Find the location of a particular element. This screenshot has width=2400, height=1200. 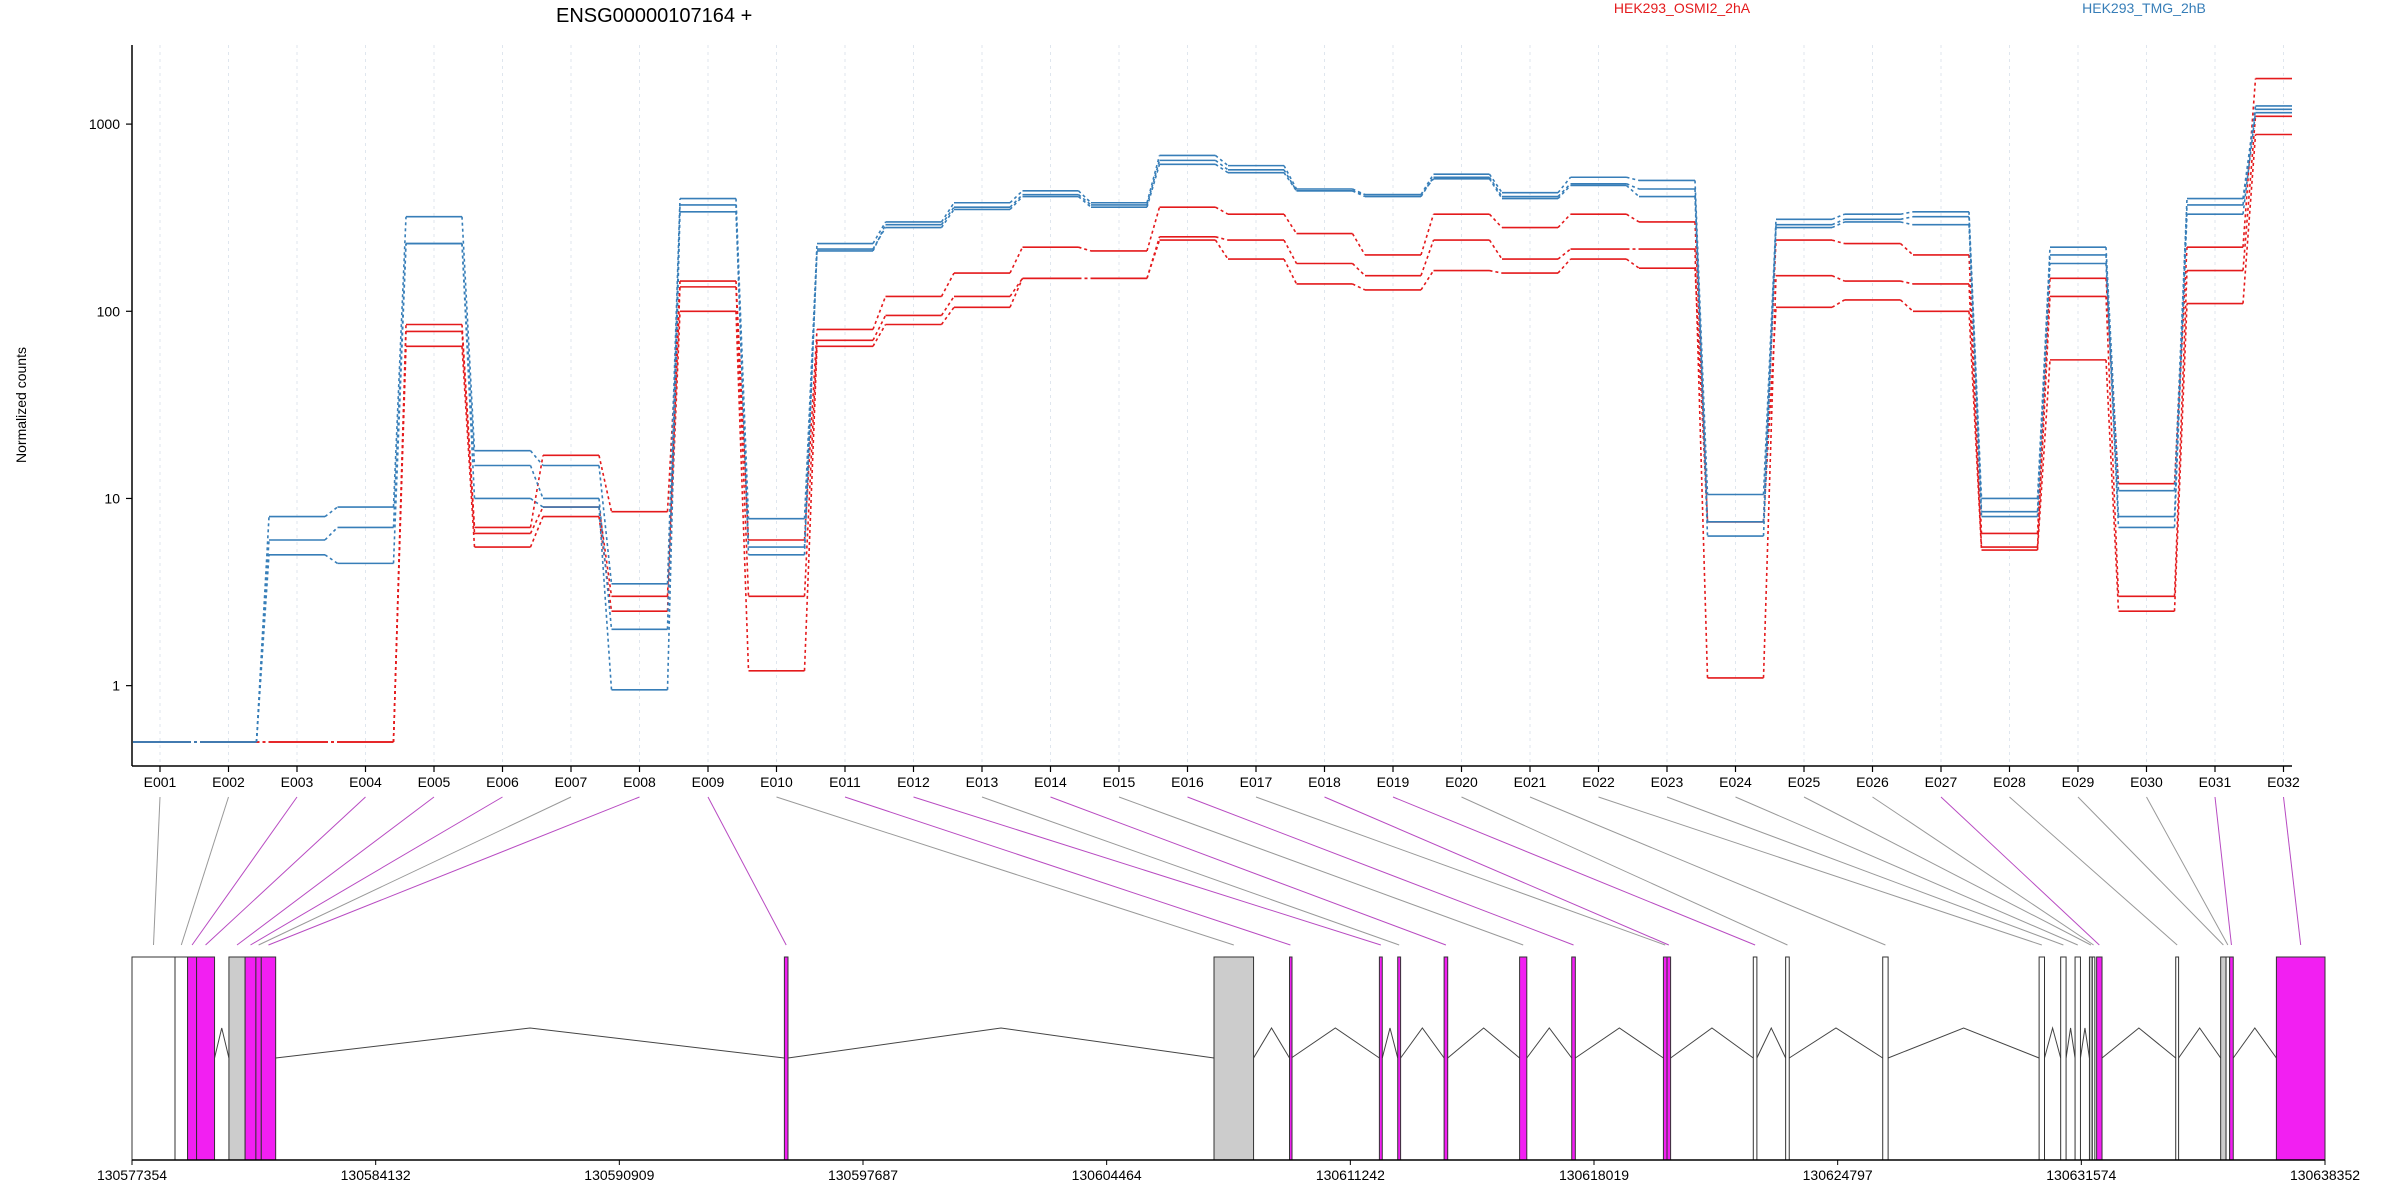

gene-exon-e010 is located at coordinates (1234, 1058).